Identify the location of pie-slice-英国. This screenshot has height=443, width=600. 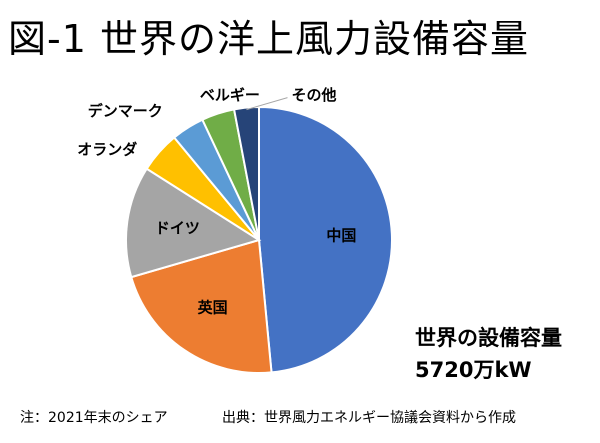
(201, 306).